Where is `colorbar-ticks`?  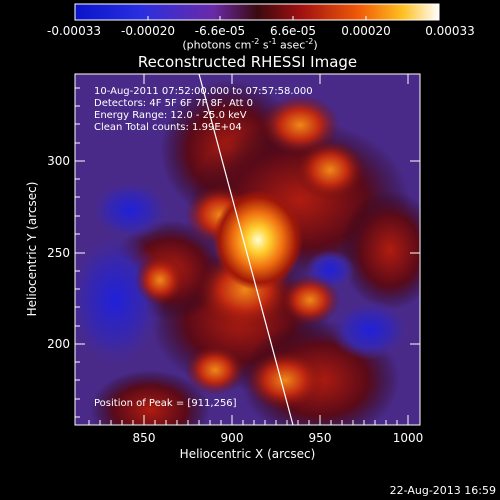 colorbar-ticks is located at coordinates (257, 18).